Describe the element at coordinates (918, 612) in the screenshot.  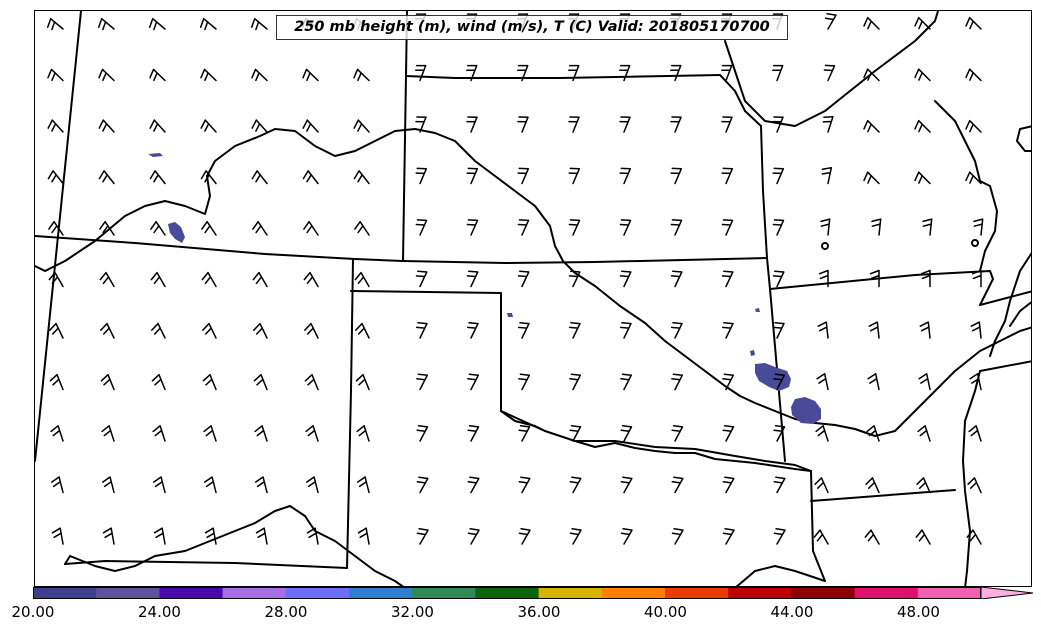
I see `colorbar-tick-label: 48.00` at that location.